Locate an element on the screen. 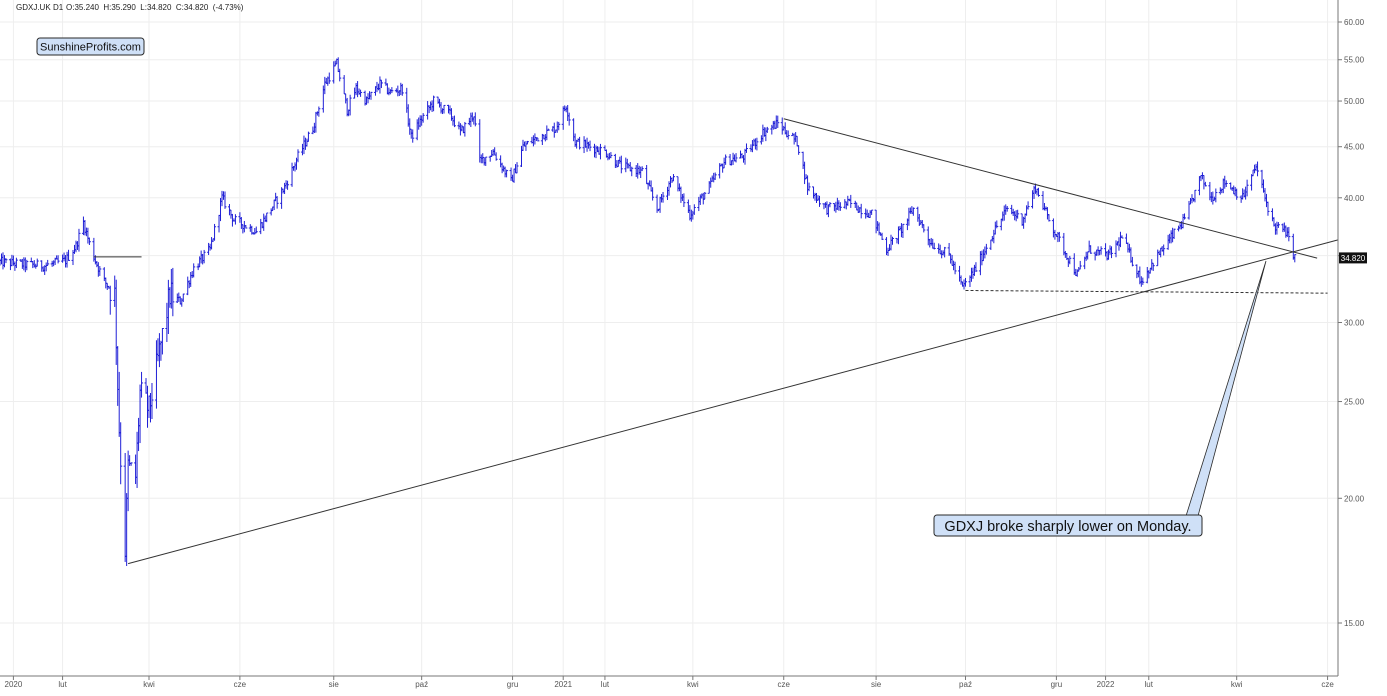 The height and width of the screenshot is (696, 1387). x-tick-label: 2022 is located at coordinates (1106, 684).